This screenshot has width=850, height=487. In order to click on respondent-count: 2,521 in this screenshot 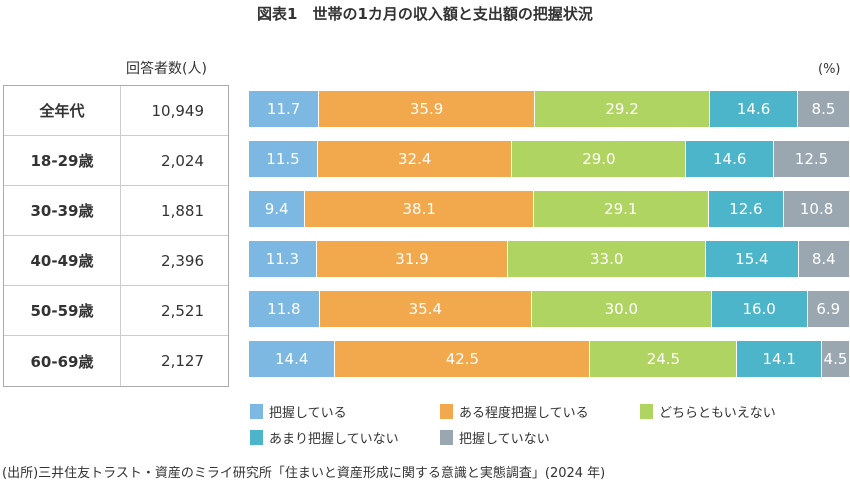, I will do `click(182, 310)`.